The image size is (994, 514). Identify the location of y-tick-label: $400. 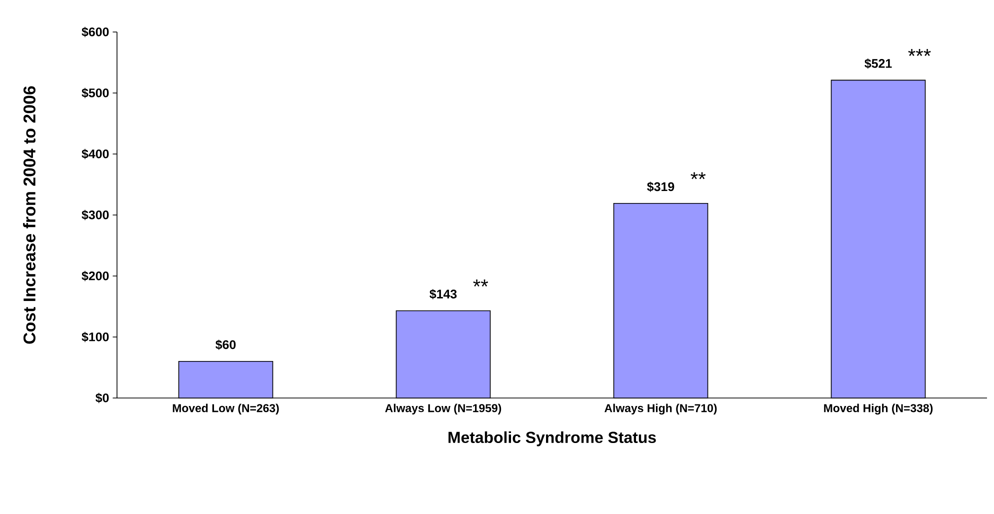
(95, 154).